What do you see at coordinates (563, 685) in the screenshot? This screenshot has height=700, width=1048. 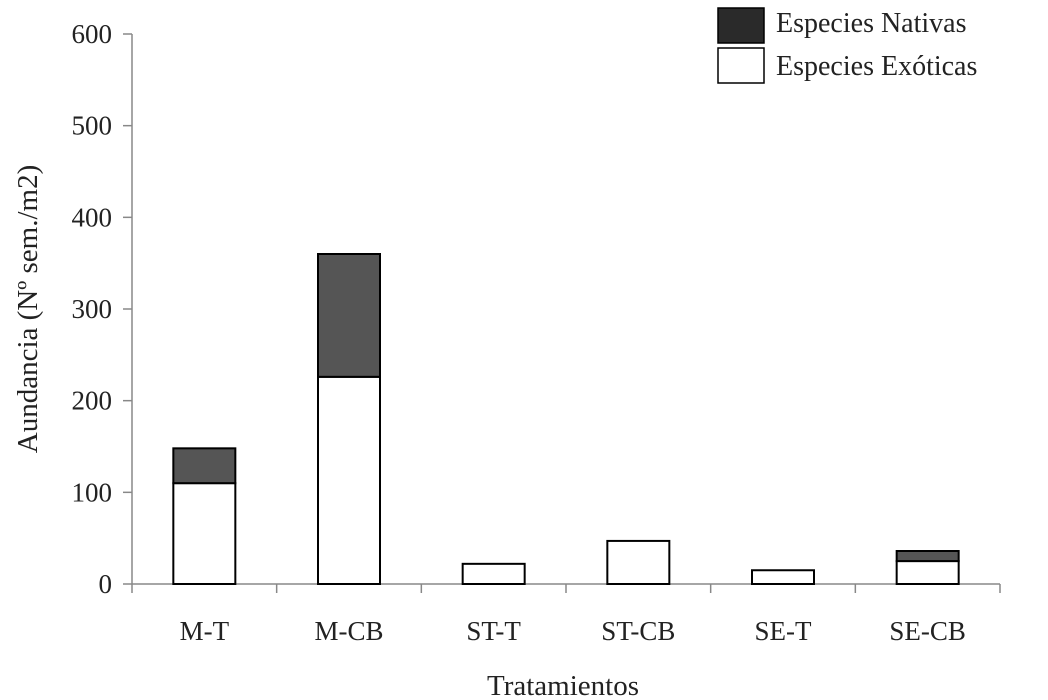 I see `x-axis-title: Tratamientos` at bounding box center [563, 685].